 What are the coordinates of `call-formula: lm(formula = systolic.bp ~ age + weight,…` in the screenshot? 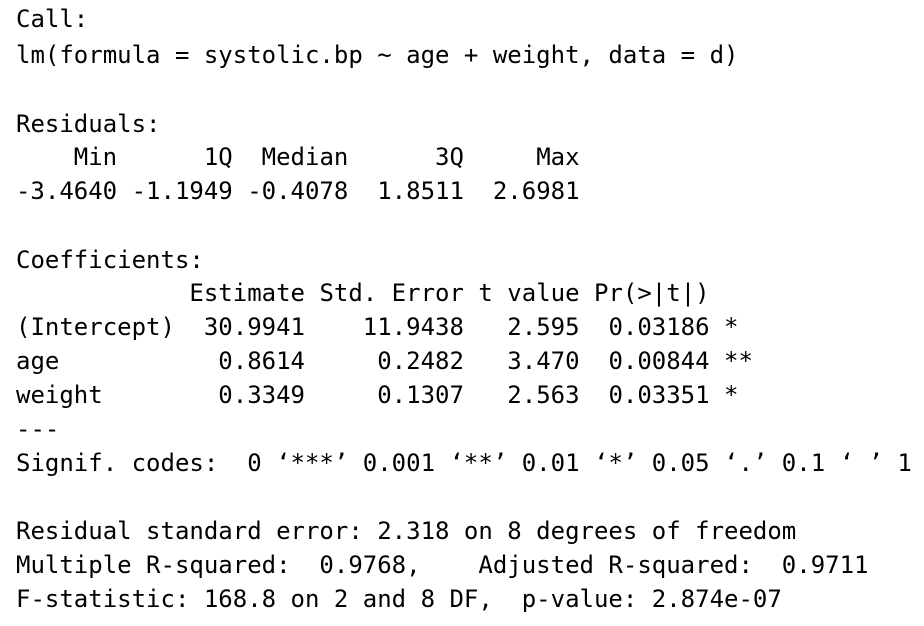 It's located at (377, 55).